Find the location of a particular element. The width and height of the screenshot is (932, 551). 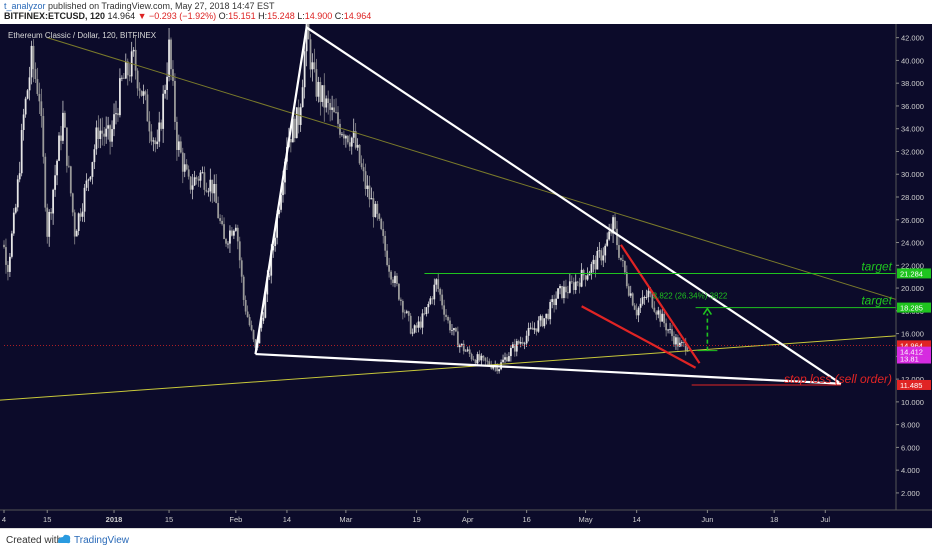

target-1-label: target is located at coordinates (876, 266).